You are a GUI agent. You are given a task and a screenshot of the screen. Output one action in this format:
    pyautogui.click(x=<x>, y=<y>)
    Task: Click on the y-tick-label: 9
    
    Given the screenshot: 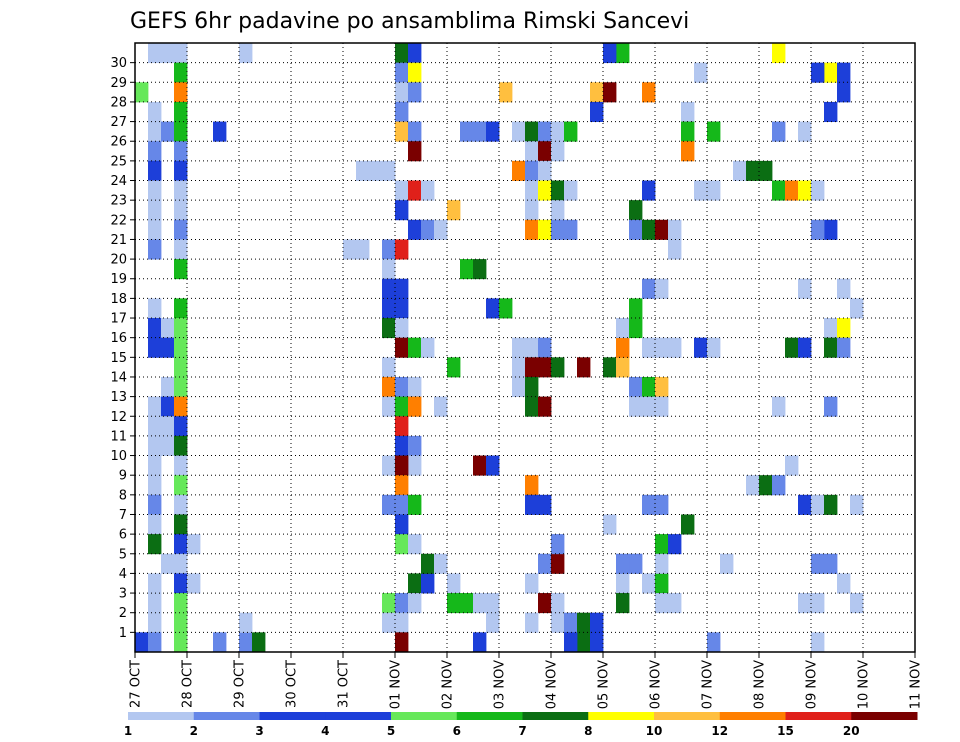 What is the action you would take?
    pyautogui.click(x=123, y=476)
    